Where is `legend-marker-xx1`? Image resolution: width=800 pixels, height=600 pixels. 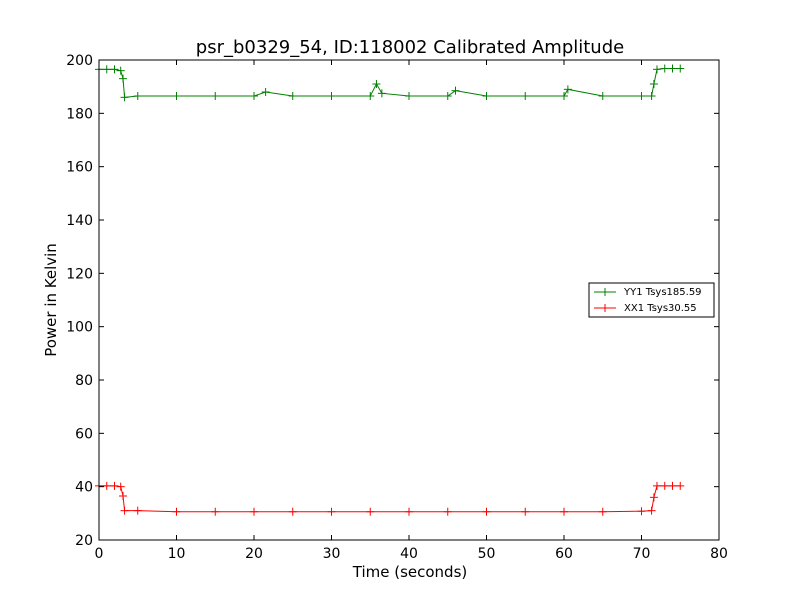 legend-marker-xx1 is located at coordinates (605, 308).